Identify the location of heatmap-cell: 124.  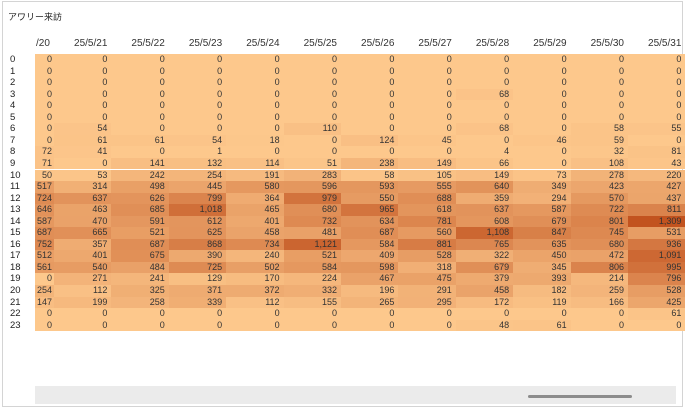
(370, 140).